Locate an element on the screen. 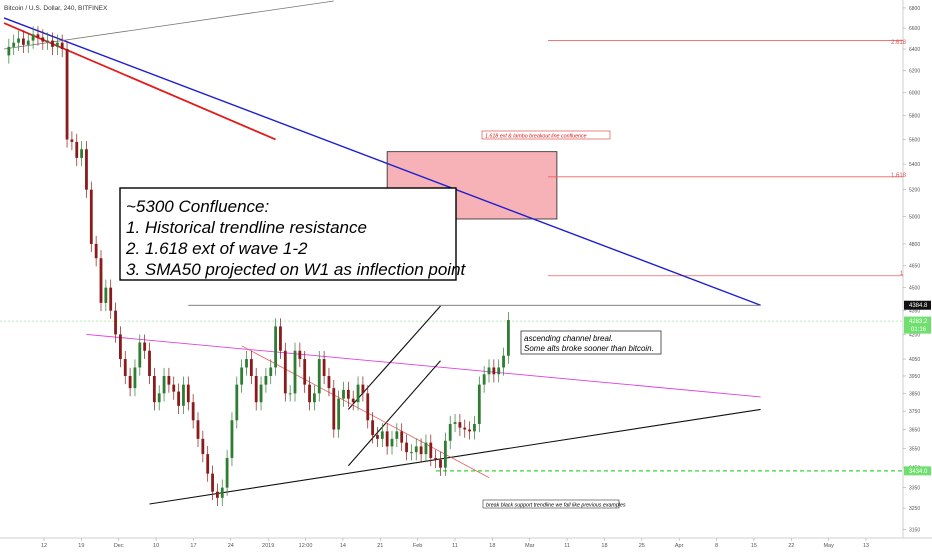  confluence-item-1: 1. Historical trendline resistance is located at coordinates (246, 227).